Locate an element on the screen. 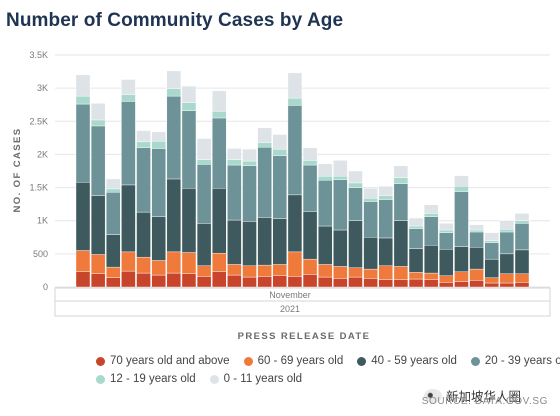 The width and height of the screenshot is (560, 416). legend-item: 70 years old and above is located at coordinates (163, 361).